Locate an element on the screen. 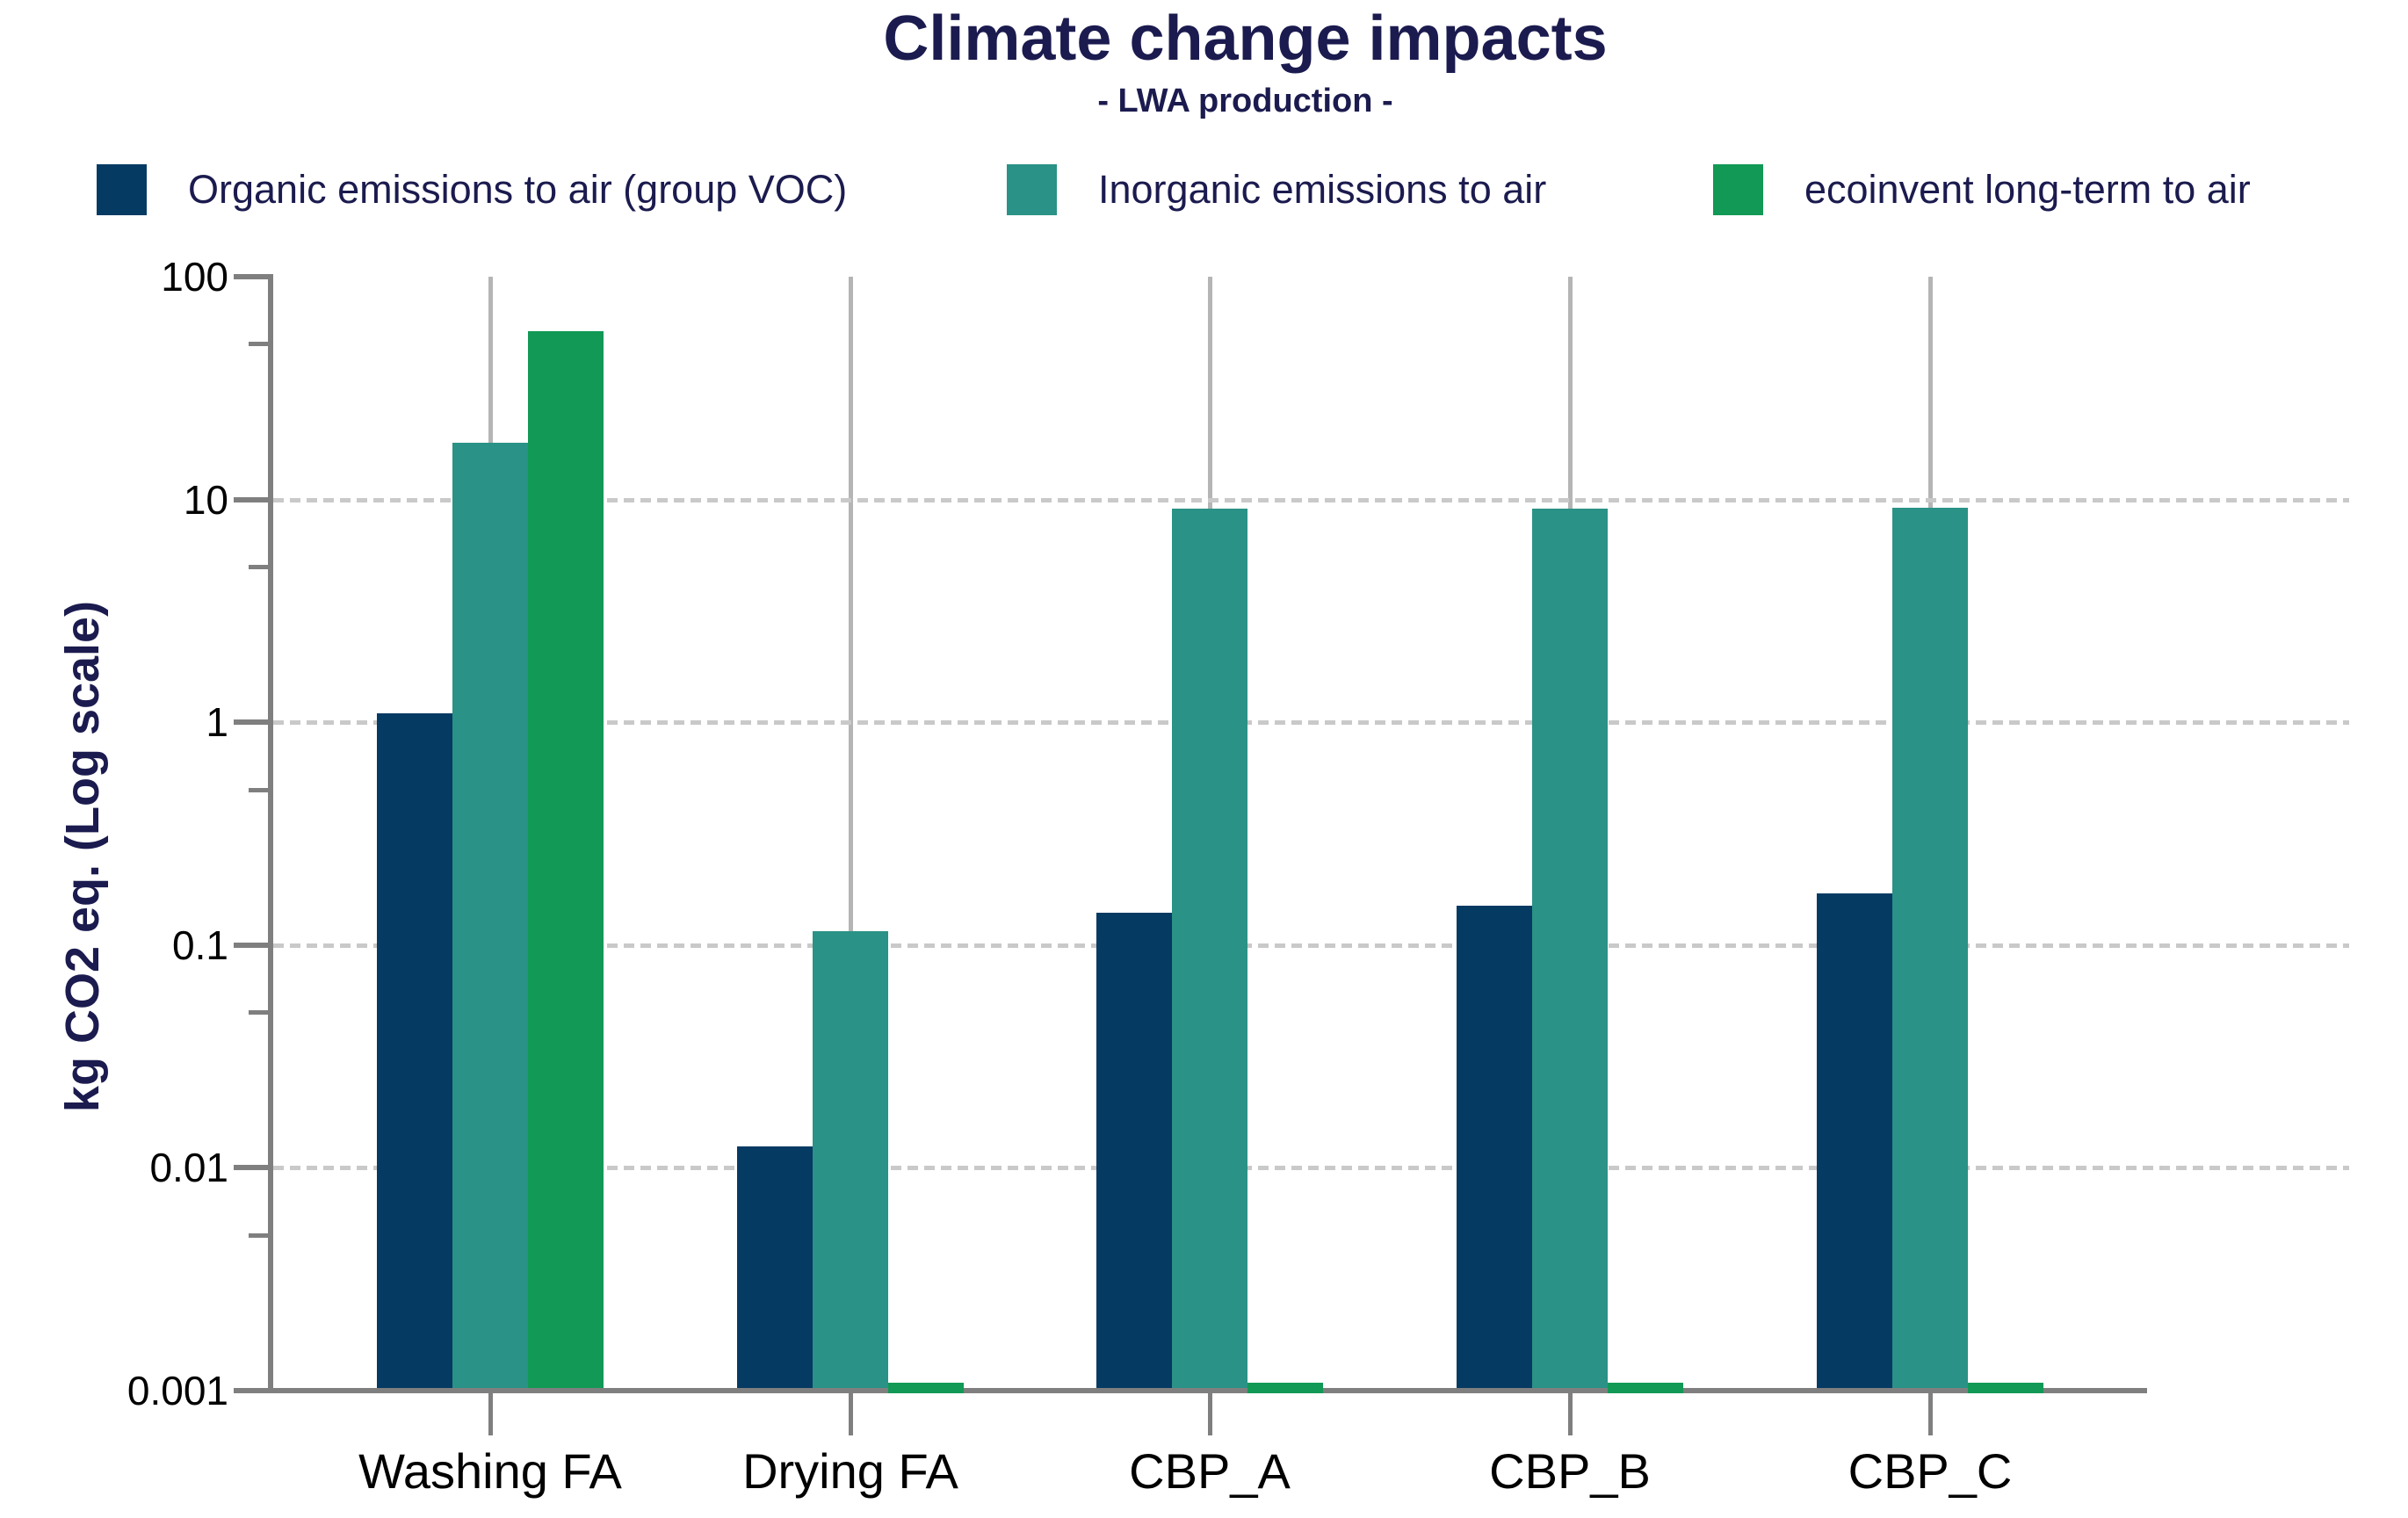 The image size is (2408, 1518). bar-ecoinvent-cbp-c is located at coordinates (2006, 1388).